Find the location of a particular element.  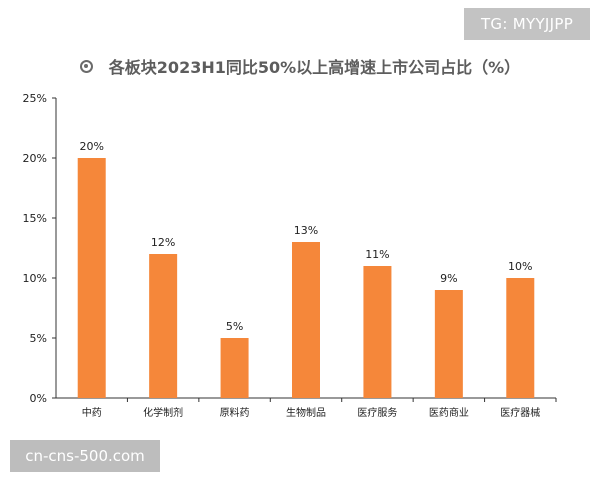

x-tick-label: 医药商业 is located at coordinates (449, 412).